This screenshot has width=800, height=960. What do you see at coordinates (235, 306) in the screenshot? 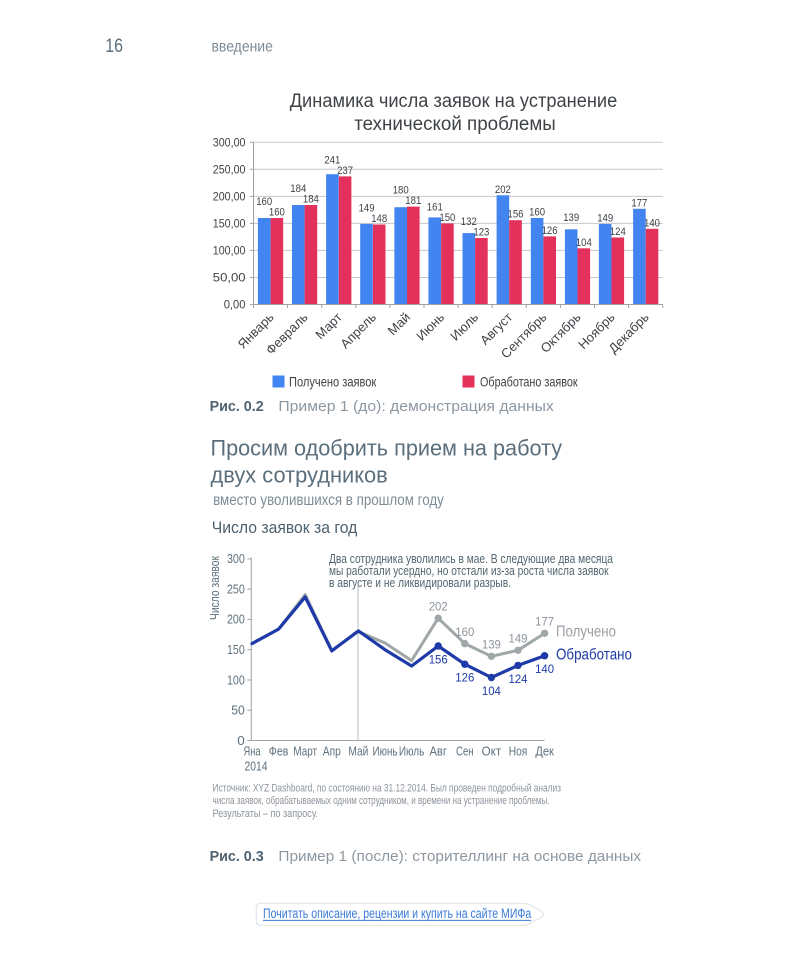
I see `svg-text: 0,00` at bounding box center [235, 306].